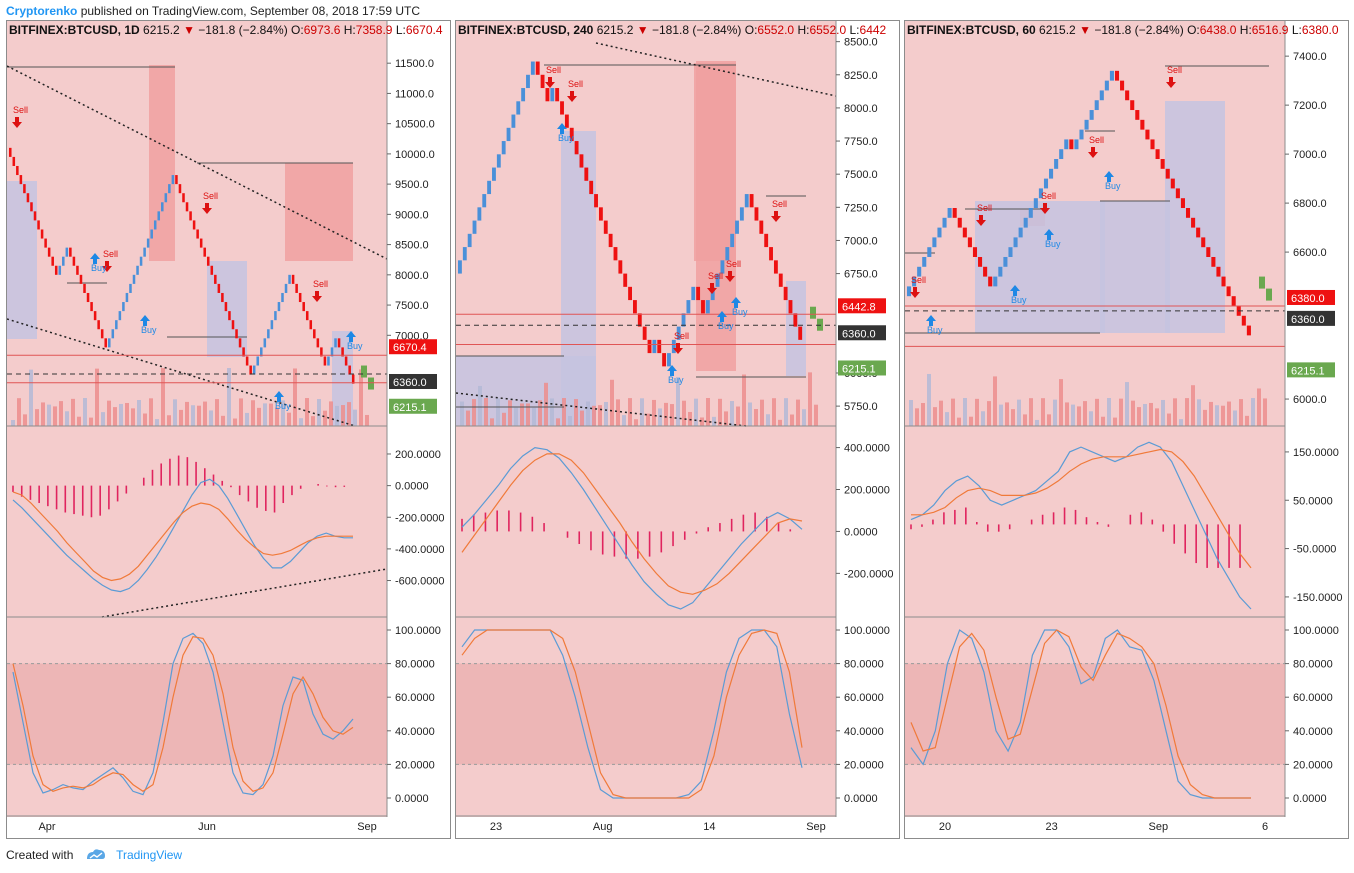 The image size is (1354, 873). What do you see at coordinates (415, 155) in the screenshot?
I see `y-tick-label: 10000.0` at bounding box center [415, 155].